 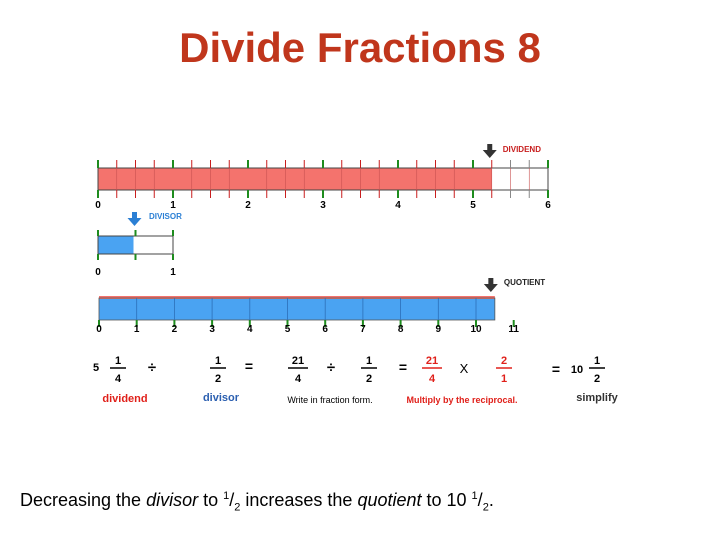 What do you see at coordinates (490, 288) in the screenshot?
I see `quotient-arrow-head` at bounding box center [490, 288].